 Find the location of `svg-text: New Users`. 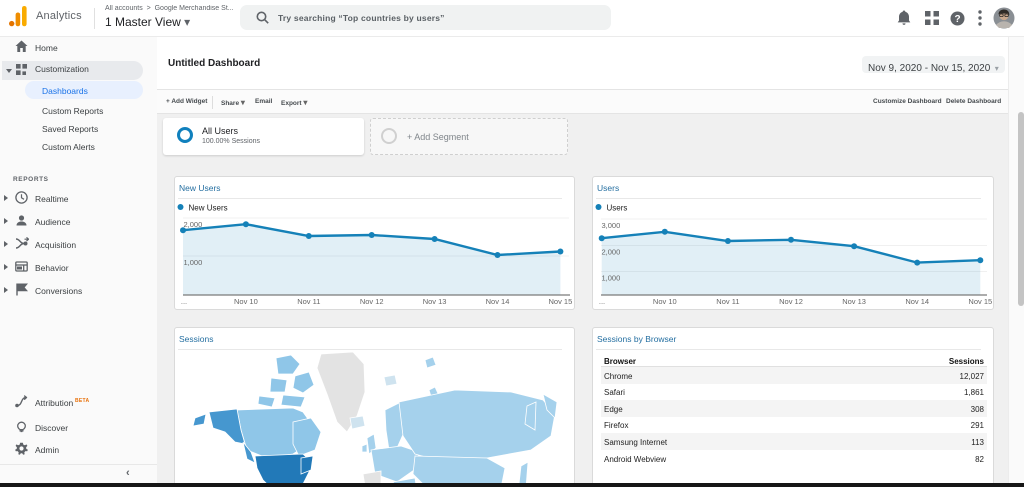

svg-text: New Users is located at coordinates (208, 208).